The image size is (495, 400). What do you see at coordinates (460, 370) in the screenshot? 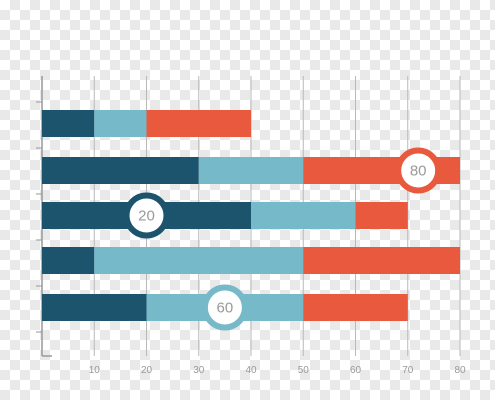
I see `x-tick-label-80: 80` at bounding box center [460, 370].